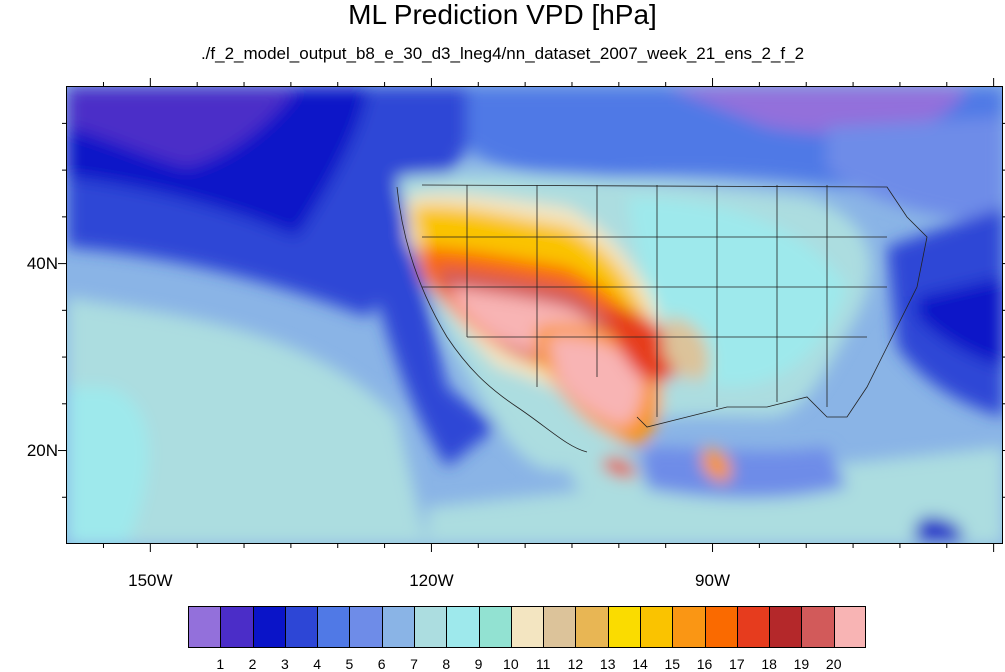  I want to click on lat-label-20n: 20N, so click(42, 450).